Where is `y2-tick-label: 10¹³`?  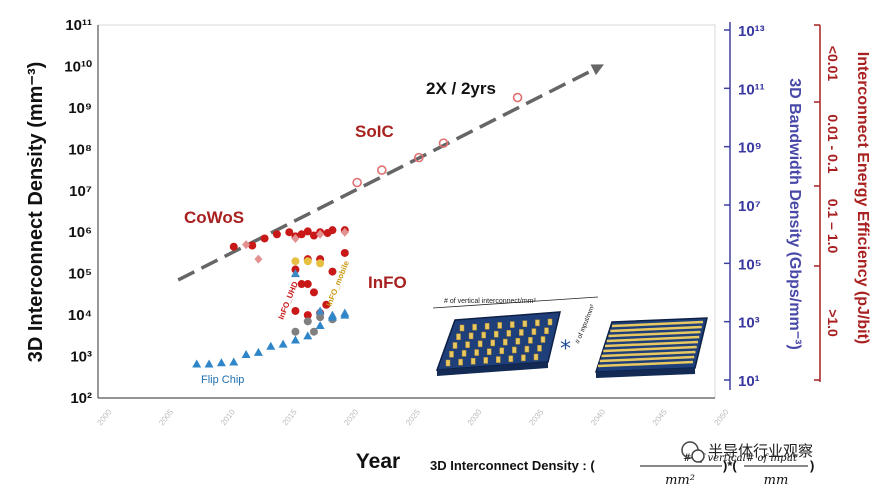 y2-tick-label: 10¹³ is located at coordinates (751, 31).